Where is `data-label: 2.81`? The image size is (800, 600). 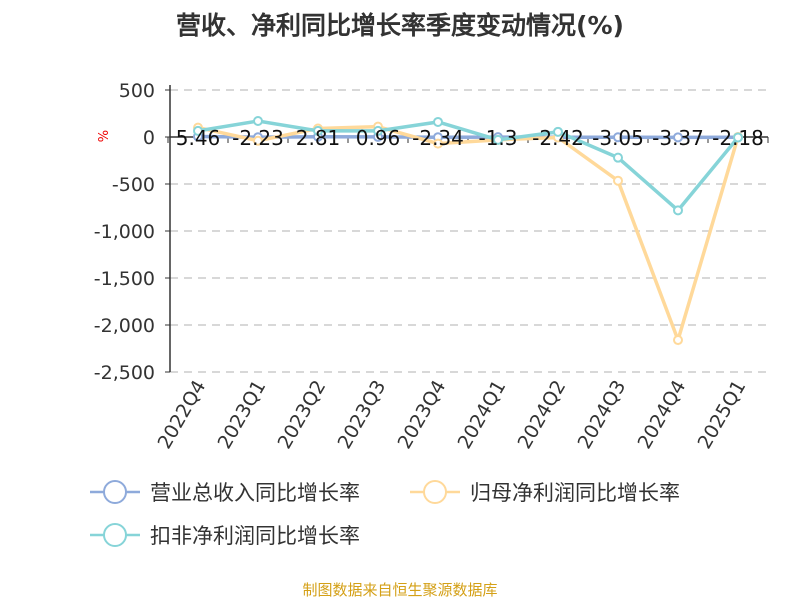 data-label: 2.81 is located at coordinates (318, 138).